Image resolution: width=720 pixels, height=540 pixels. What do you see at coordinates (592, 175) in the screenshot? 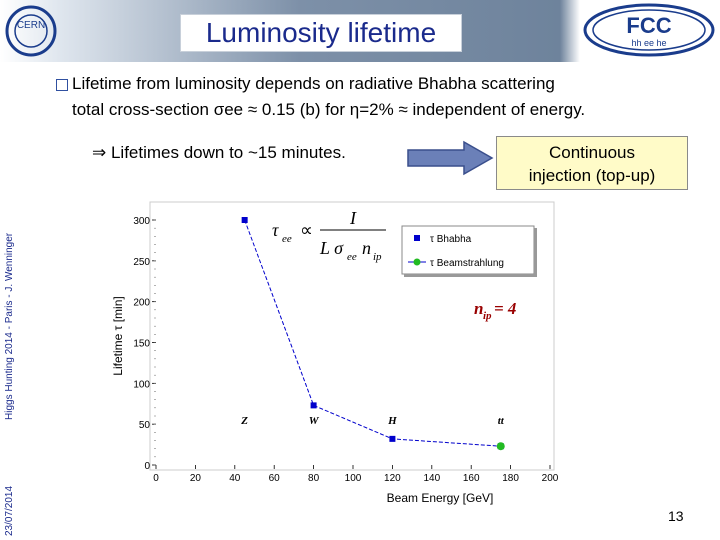
I see `callout-line-2: injection (top-up)` at bounding box center [592, 175].